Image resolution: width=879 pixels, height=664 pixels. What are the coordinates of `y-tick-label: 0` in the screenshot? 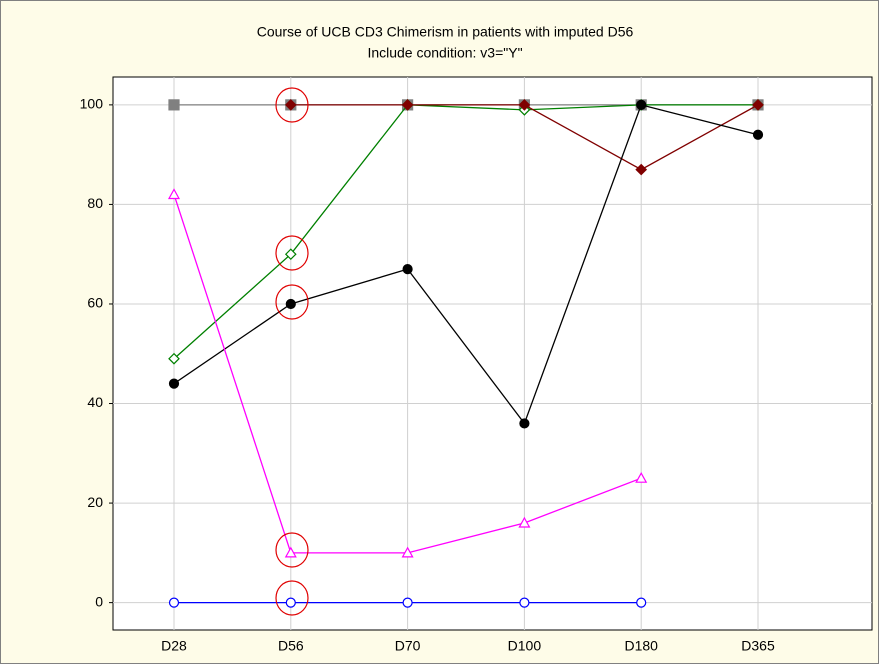 It's located at (99, 601).